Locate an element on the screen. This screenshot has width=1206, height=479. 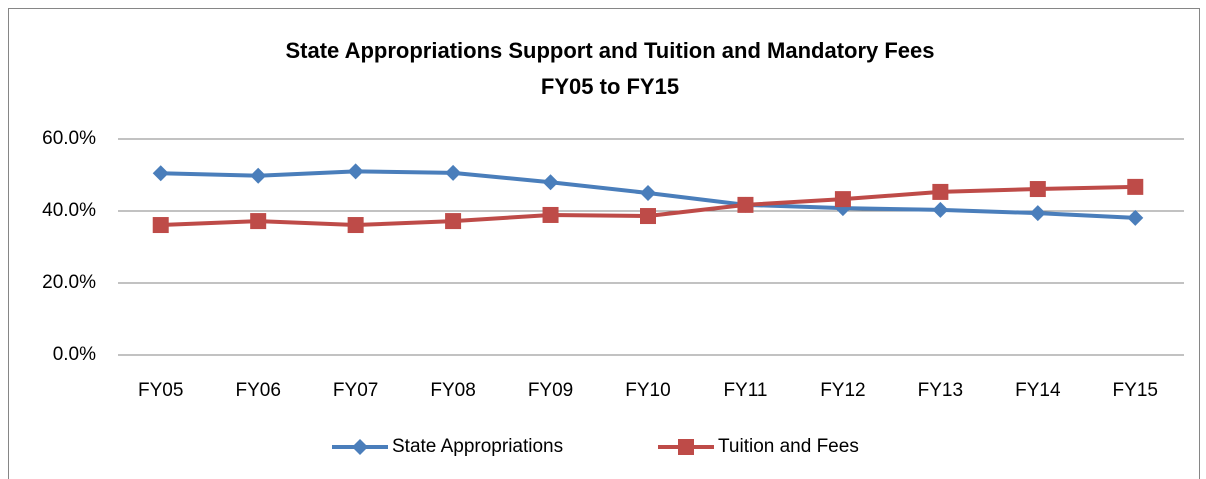
x-tick-label: FY13 is located at coordinates (940, 390).